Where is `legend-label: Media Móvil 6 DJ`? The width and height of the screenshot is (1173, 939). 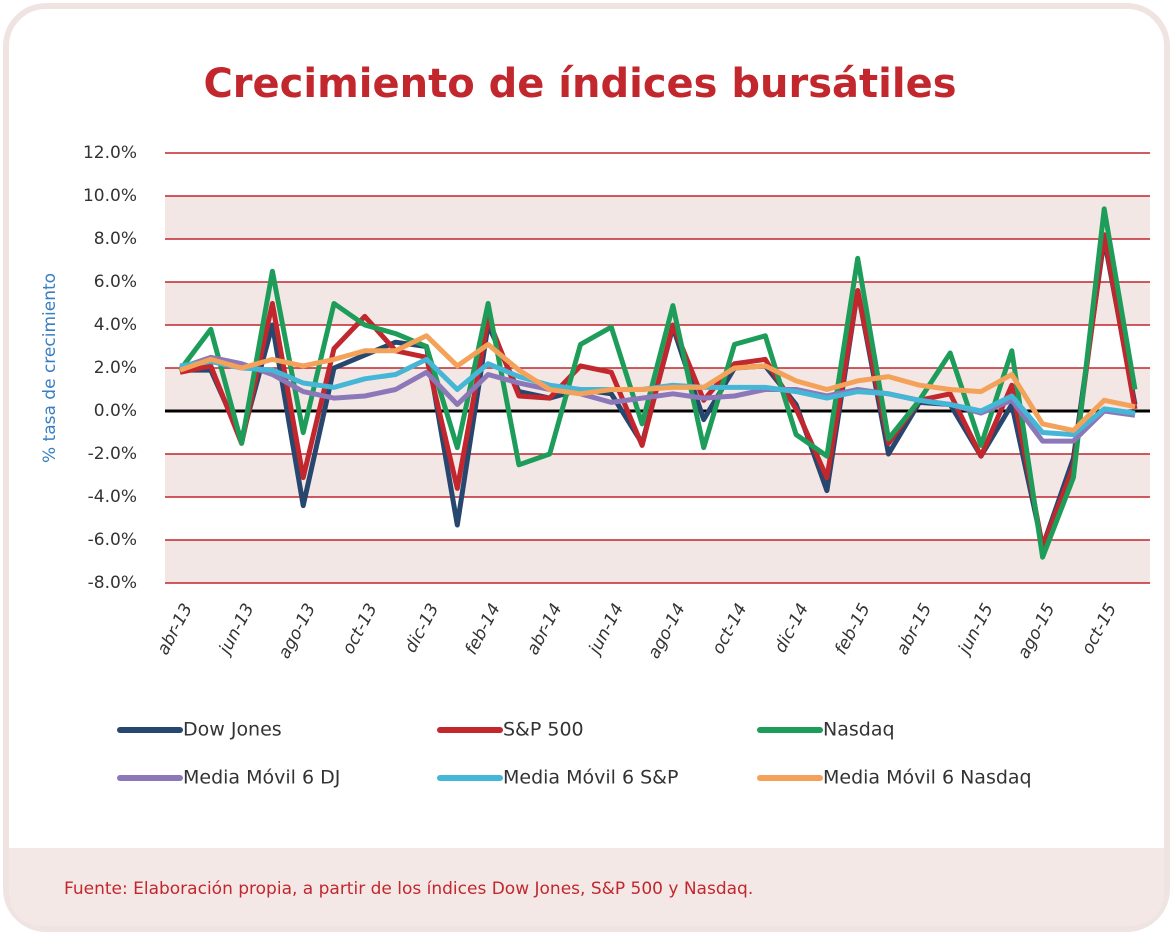
legend-label: Media Móvil 6 DJ is located at coordinates (261, 778).